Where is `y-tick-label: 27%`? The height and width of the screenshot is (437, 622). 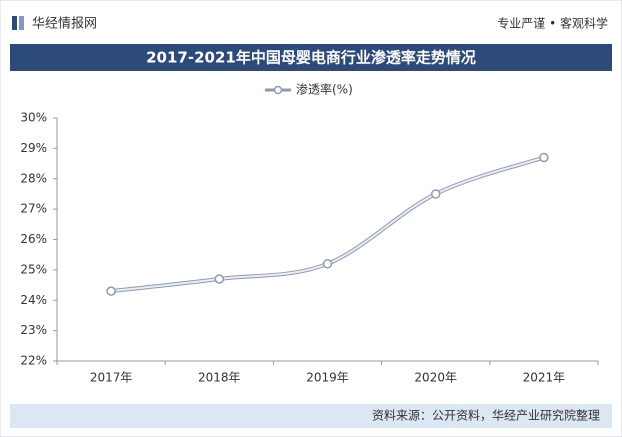 y-tick-label: 27% is located at coordinates (33, 209).